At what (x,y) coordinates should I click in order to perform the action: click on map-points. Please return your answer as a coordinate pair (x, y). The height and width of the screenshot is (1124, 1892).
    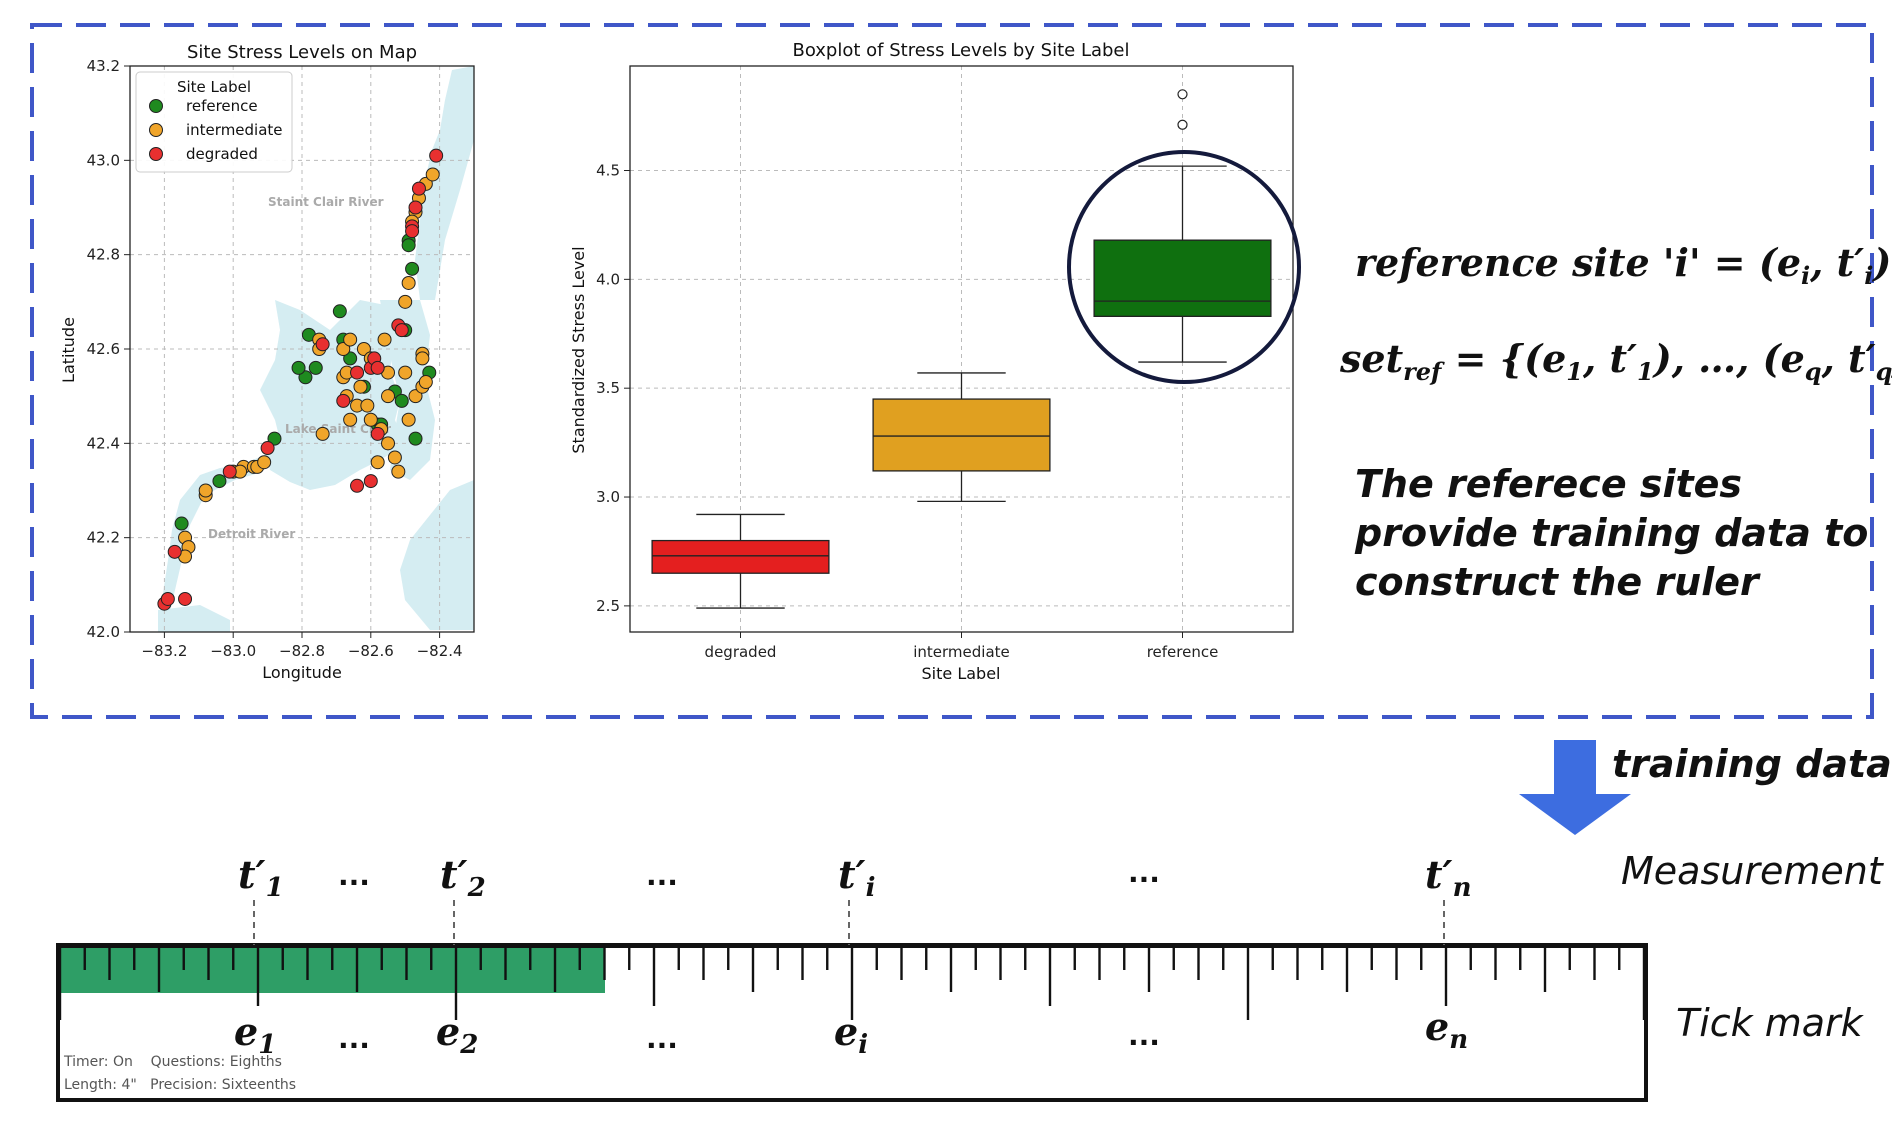
    Looking at the image, I should click on (300, 379).